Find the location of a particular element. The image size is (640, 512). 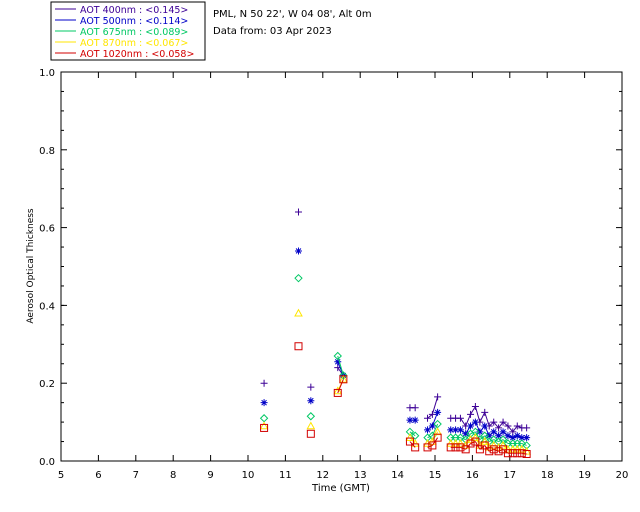

y-tick-label: 0.6 is located at coordinates (47, 229).